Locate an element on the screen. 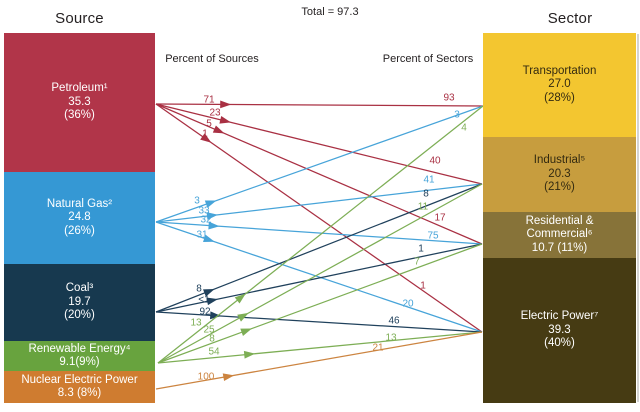 The height and width of the screenshot is (412, 640). source-box-line: 19.7 is located at coordinates (79, 301).